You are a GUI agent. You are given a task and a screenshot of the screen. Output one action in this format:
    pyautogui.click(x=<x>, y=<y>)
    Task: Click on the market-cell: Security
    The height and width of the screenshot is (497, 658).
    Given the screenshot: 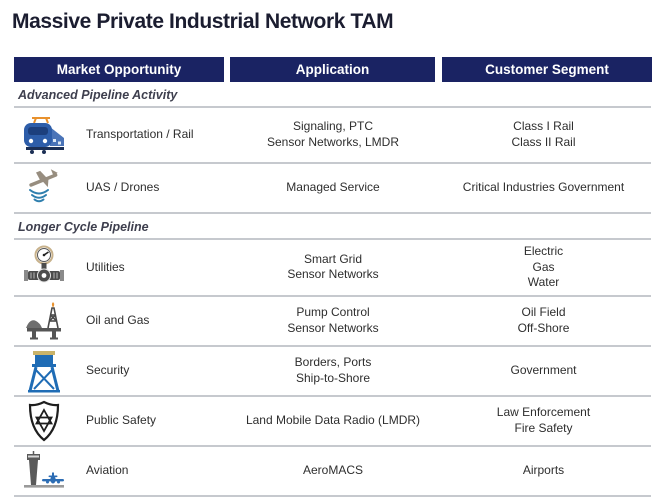 What is the action you would take?
    pyautogui.click(x=122, y=371)
    